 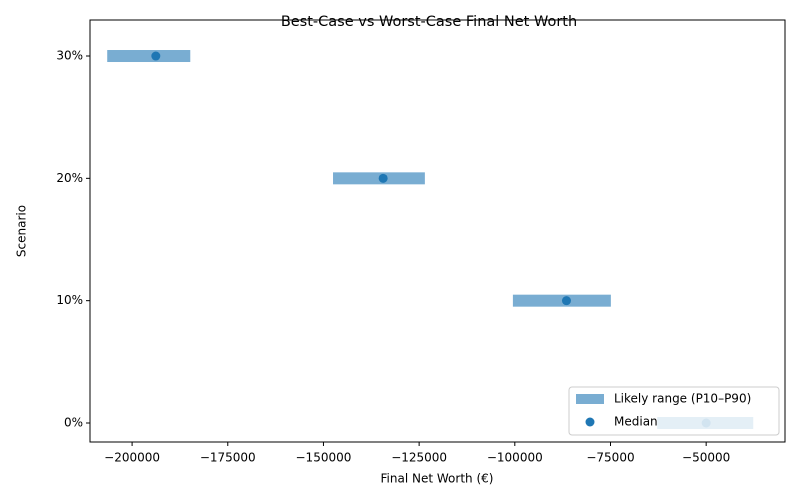 I want to click on x-tick-label: −125000, so click(x=419, y=458).